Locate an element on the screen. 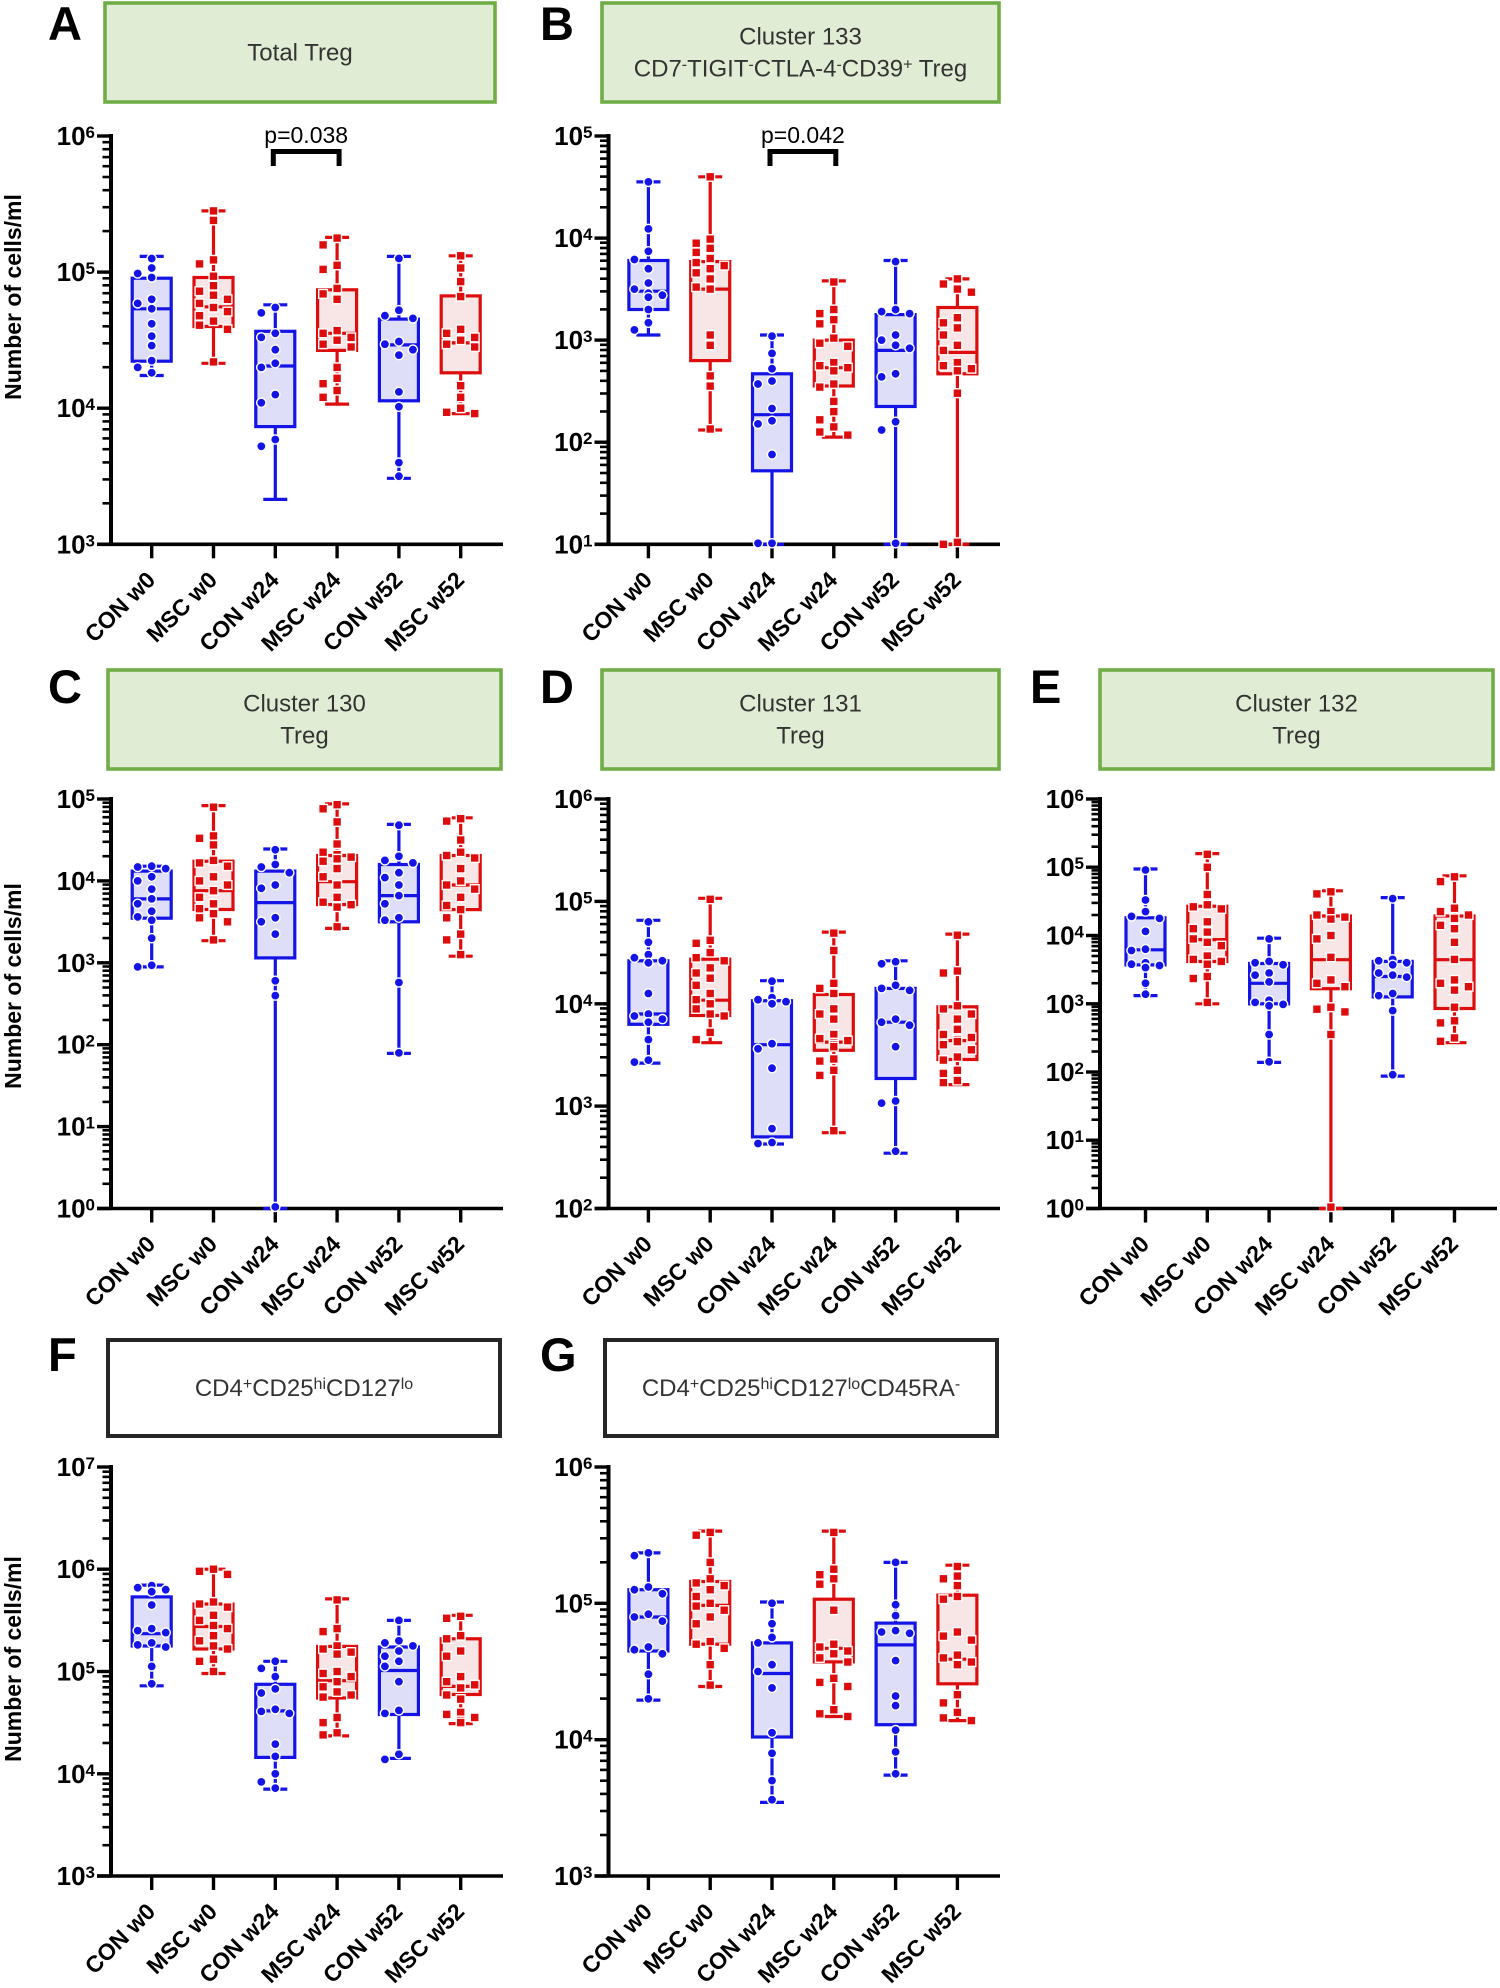 This screenshot has width=1500, height=1988. svg-text: C is located at coordinates (65, 686).